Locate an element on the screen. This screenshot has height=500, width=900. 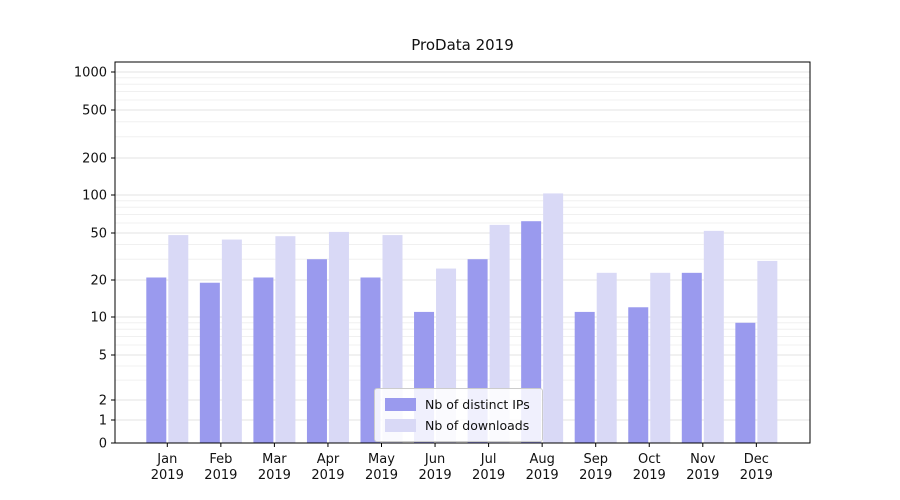
x-tick-label-month: Aug is located at coordinates (541, 459).